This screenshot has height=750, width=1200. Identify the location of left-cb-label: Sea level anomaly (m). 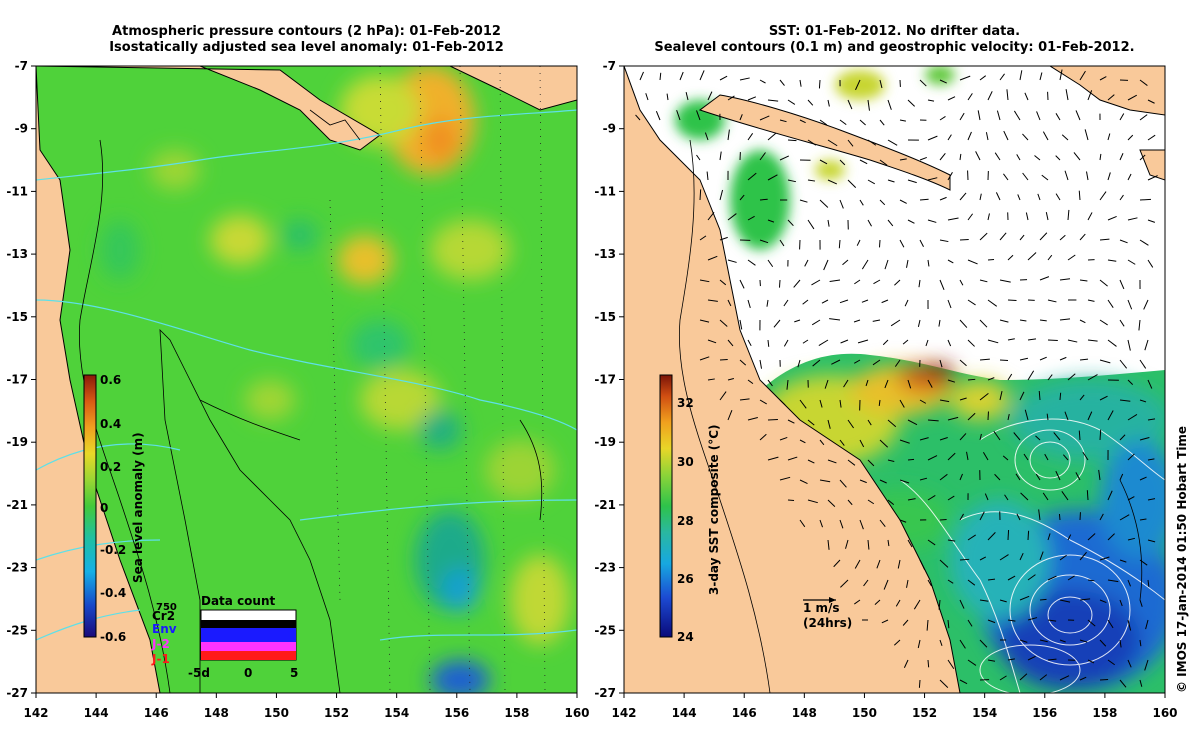
(138, 507).